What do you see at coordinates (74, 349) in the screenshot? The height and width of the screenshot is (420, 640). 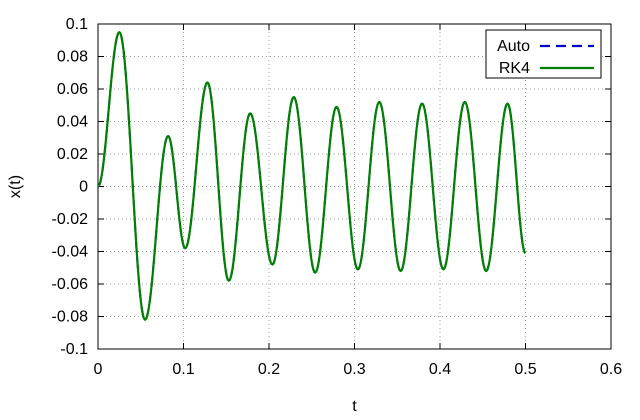 I see `y-tick-label: -0.1` at bounding box center [74, 349].